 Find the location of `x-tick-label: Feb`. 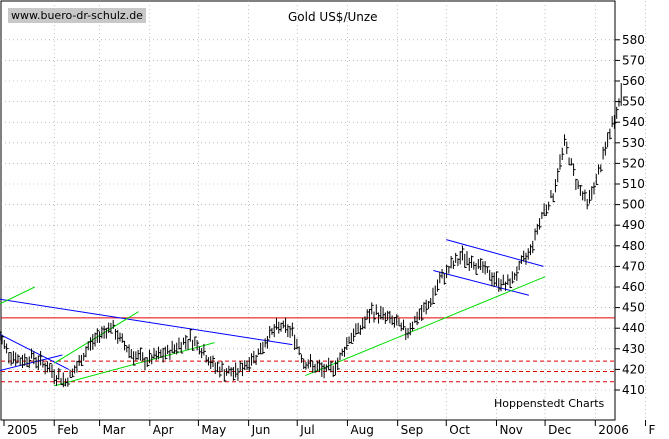

x-tick-label: Feb is located at coordinates (67, 430).